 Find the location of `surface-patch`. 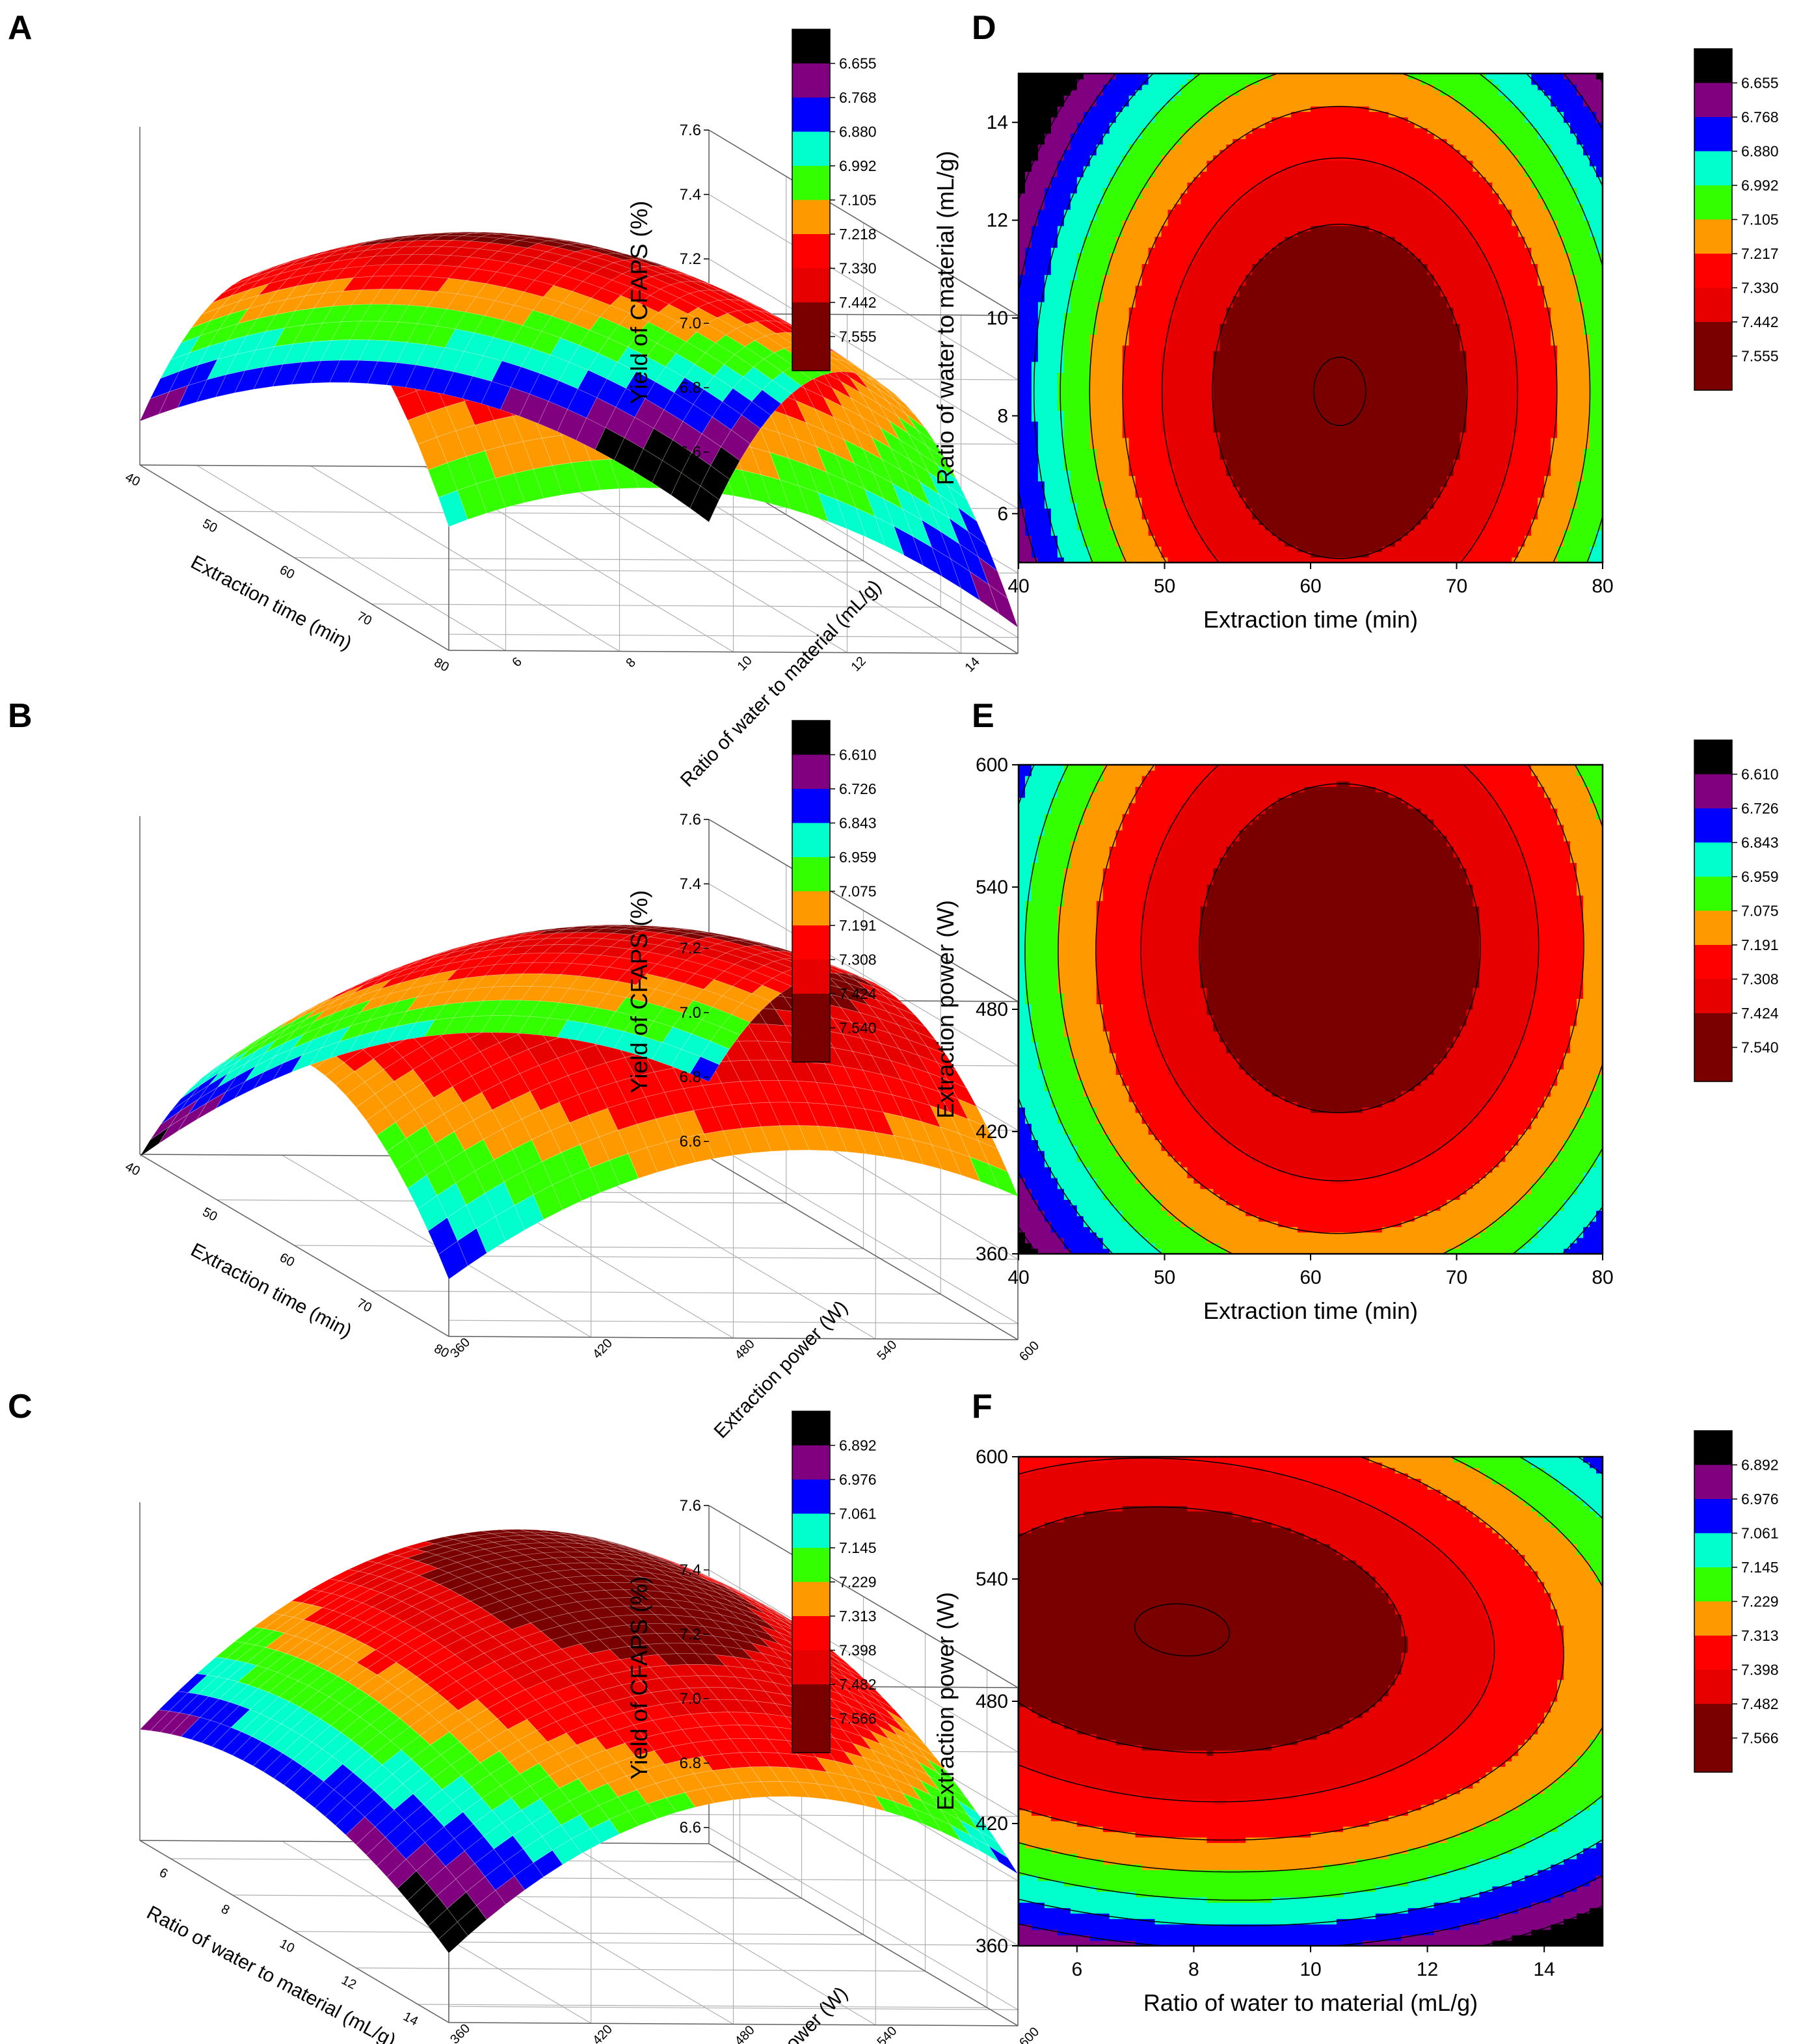

surface-patch is located at coordinates (709, 364).